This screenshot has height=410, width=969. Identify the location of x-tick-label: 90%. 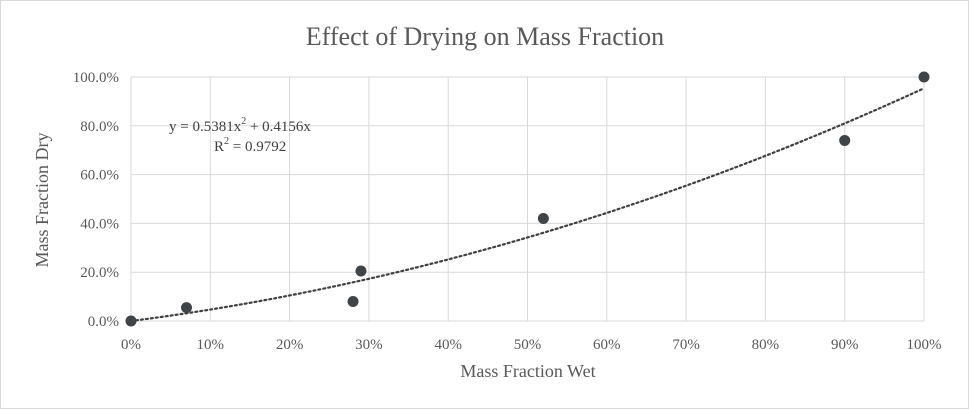
(845, 345).